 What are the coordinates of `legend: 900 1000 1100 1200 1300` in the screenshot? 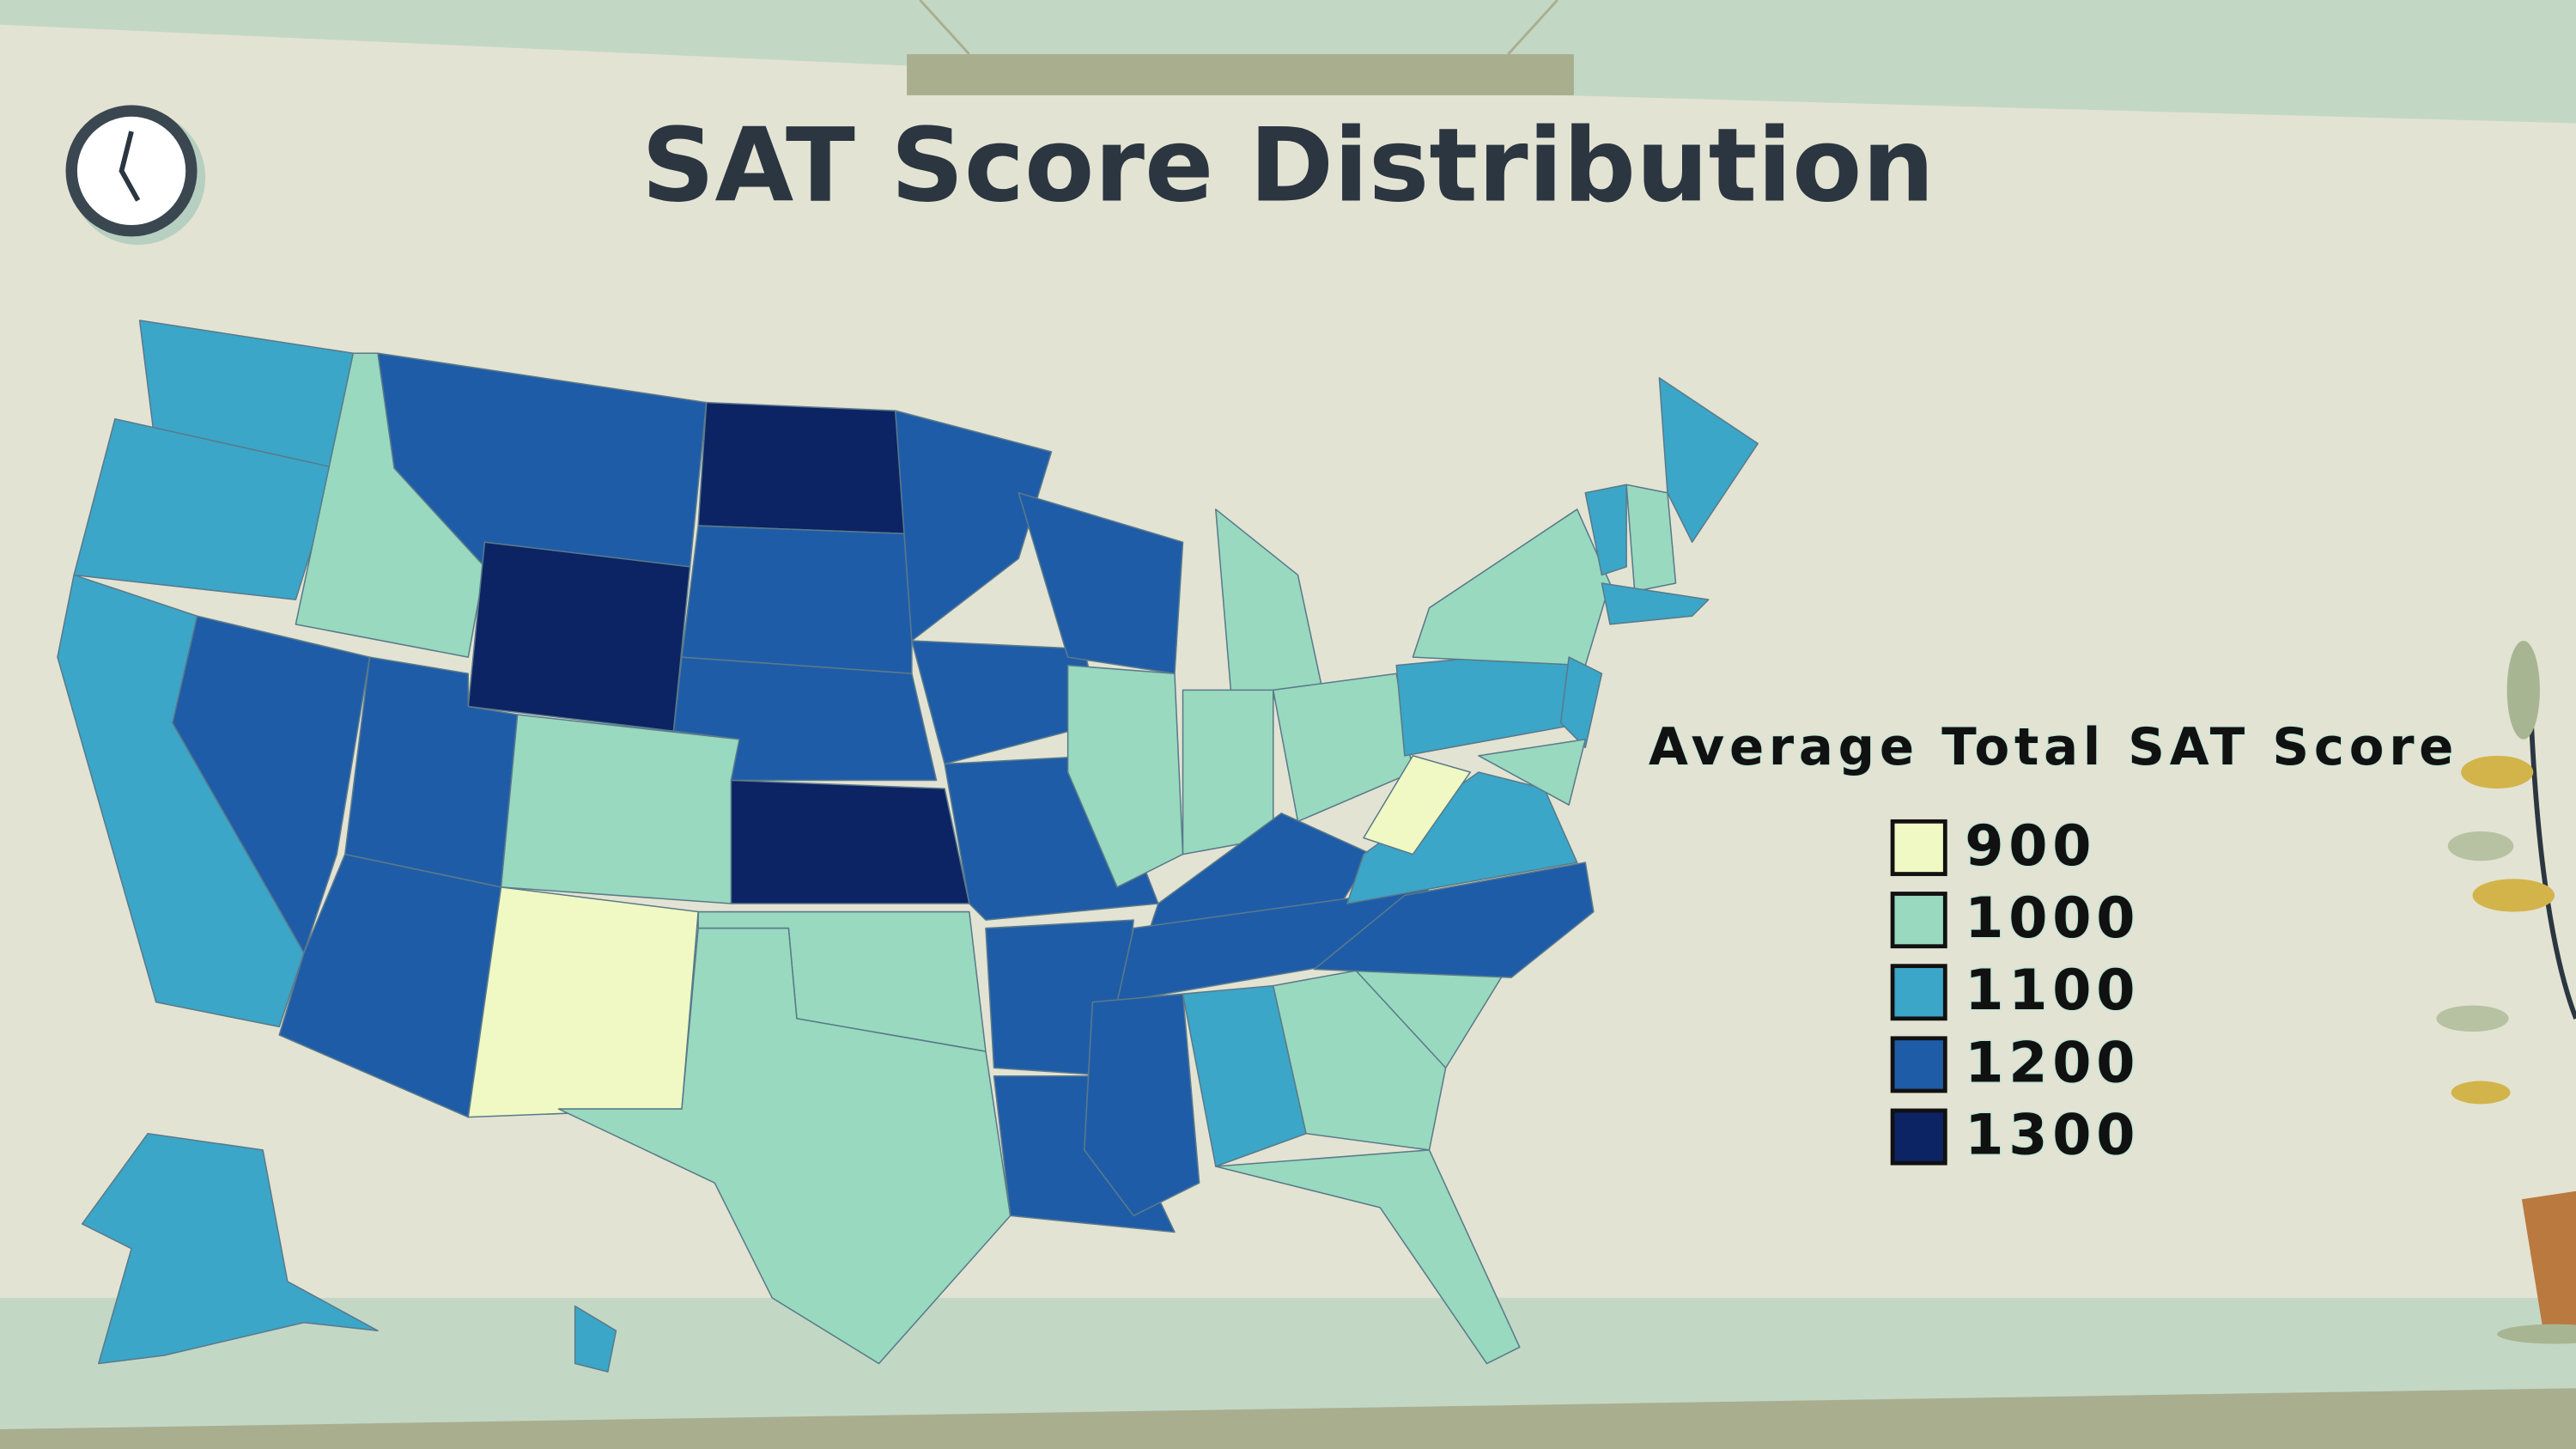 It's located at (2015, 991).